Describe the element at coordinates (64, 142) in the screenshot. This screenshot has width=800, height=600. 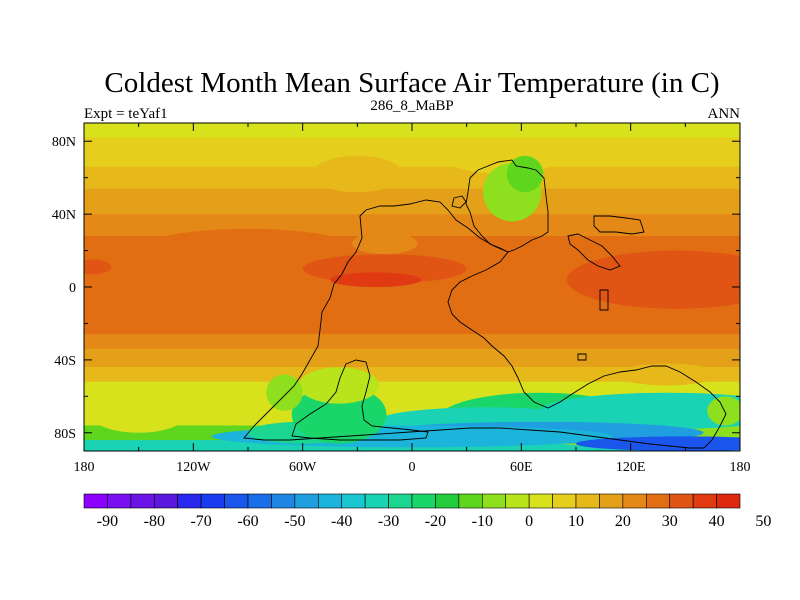
I see `y-tick-label: 80N` at that location.